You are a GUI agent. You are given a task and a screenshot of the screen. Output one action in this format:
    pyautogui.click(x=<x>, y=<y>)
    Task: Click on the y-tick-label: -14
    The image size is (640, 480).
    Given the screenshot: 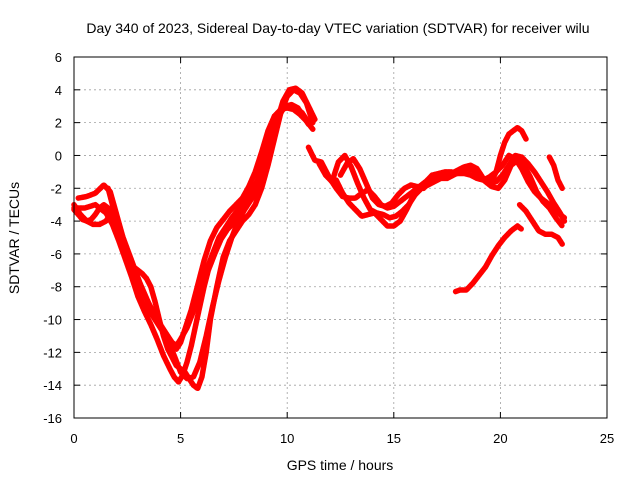 What is the action you would take?
    pyautogui.click(x=52, y=385)
    